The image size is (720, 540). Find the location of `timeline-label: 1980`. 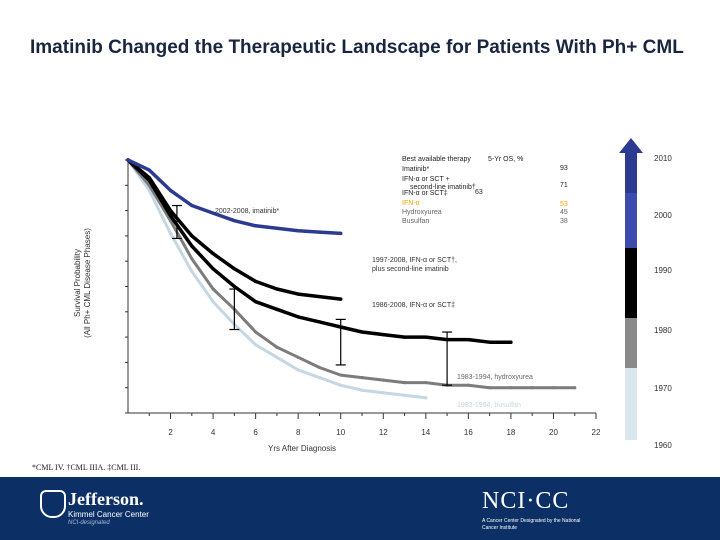

timeline-label: 1980 is located at coordinates (663, 330).